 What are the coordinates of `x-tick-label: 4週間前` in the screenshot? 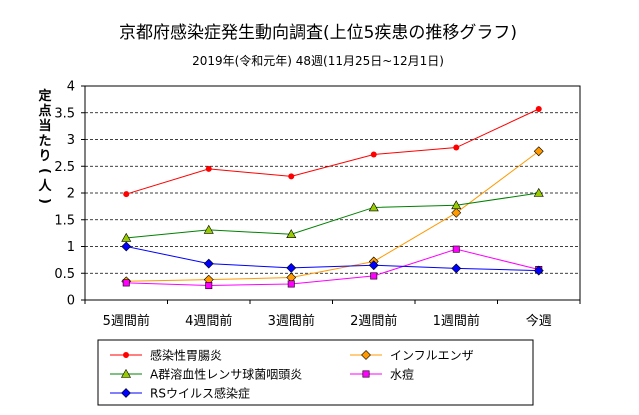 It's located at (208, 321).